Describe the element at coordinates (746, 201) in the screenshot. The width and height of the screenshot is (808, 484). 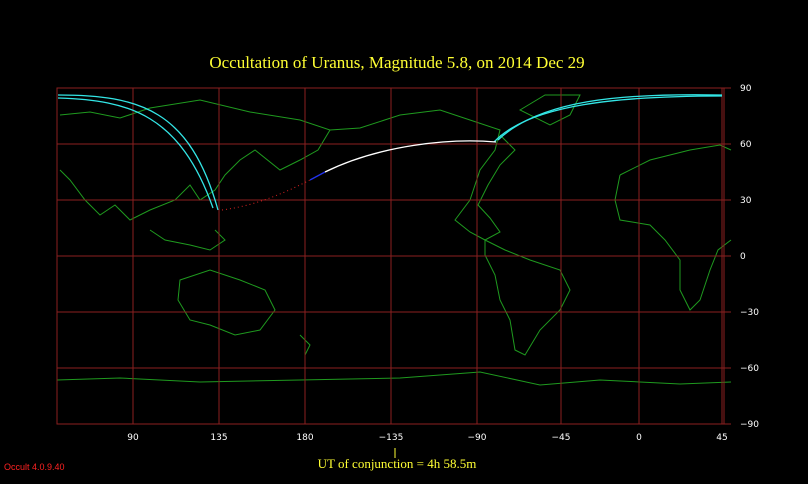
I see `latitude-label: 30` at that location.